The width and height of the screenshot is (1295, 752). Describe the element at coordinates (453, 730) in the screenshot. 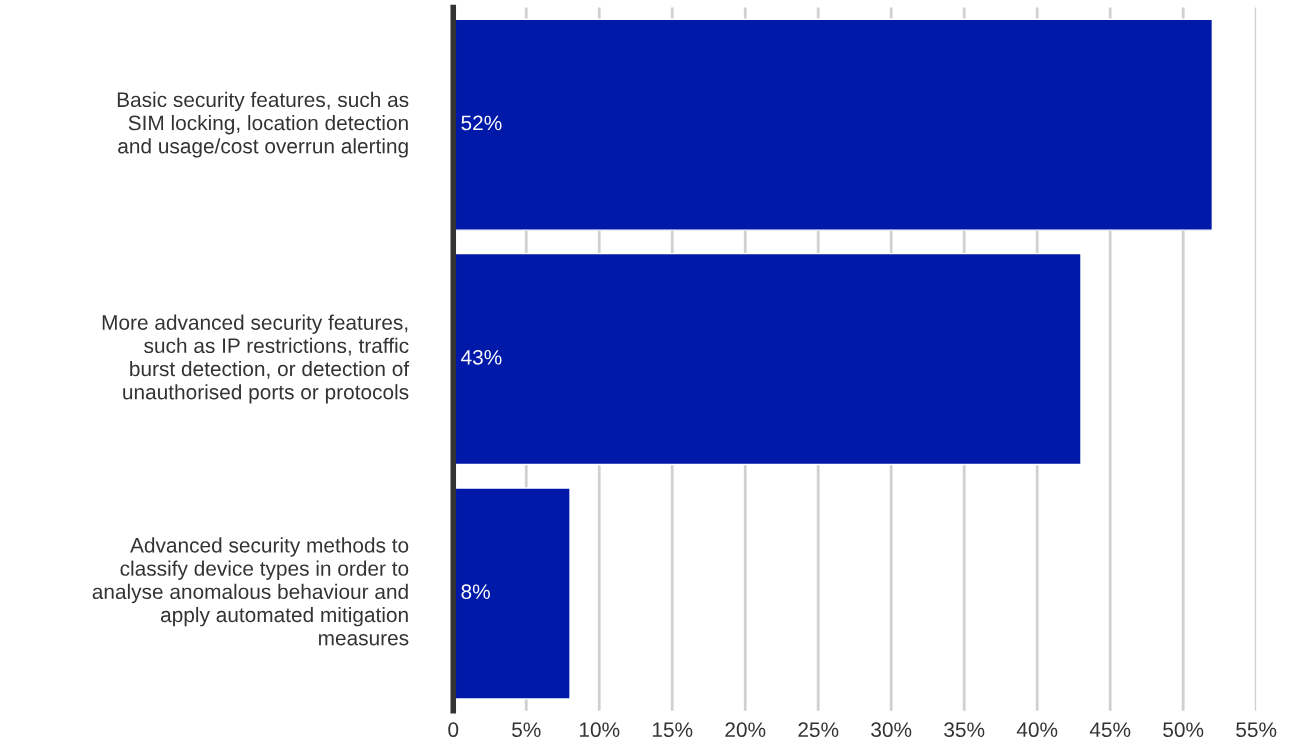

I see `x-tick-label: 0` at that location.